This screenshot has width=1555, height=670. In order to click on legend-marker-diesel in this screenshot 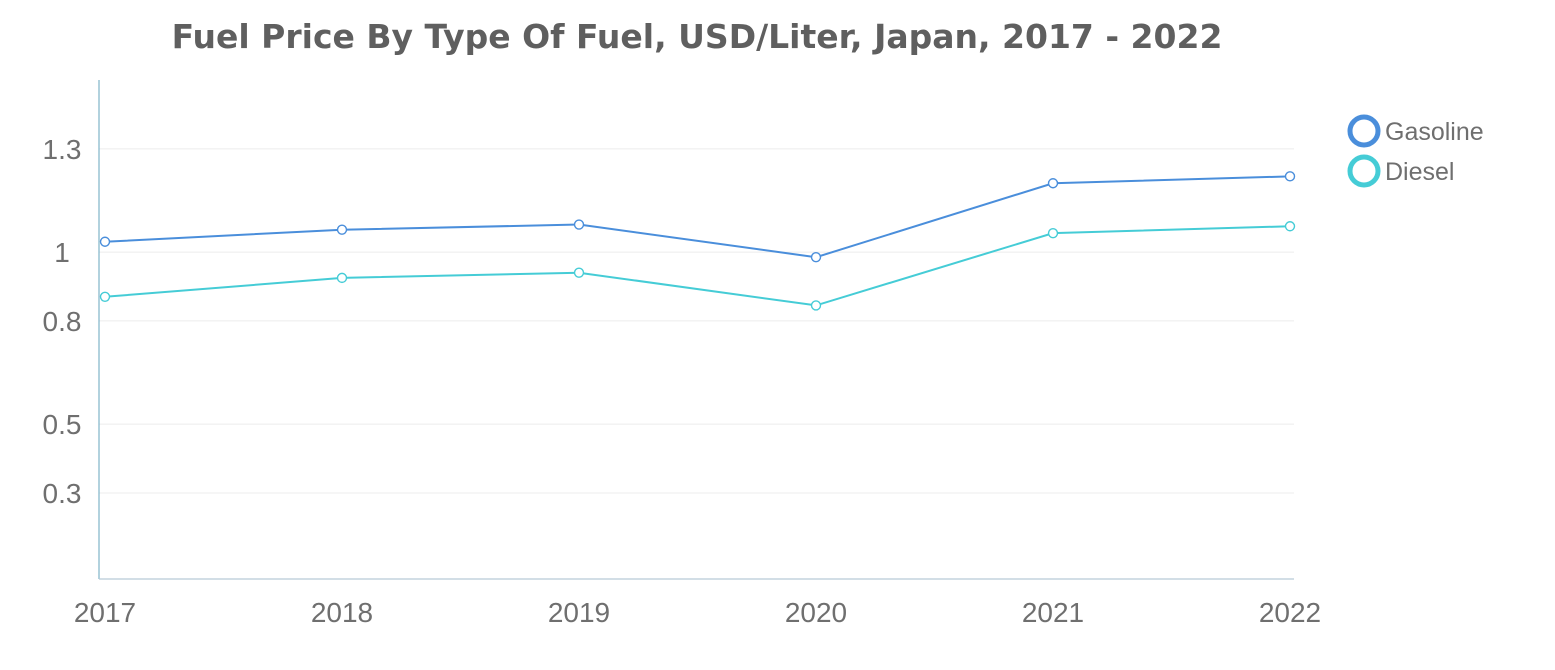, I will do `click(1364, 171)`.